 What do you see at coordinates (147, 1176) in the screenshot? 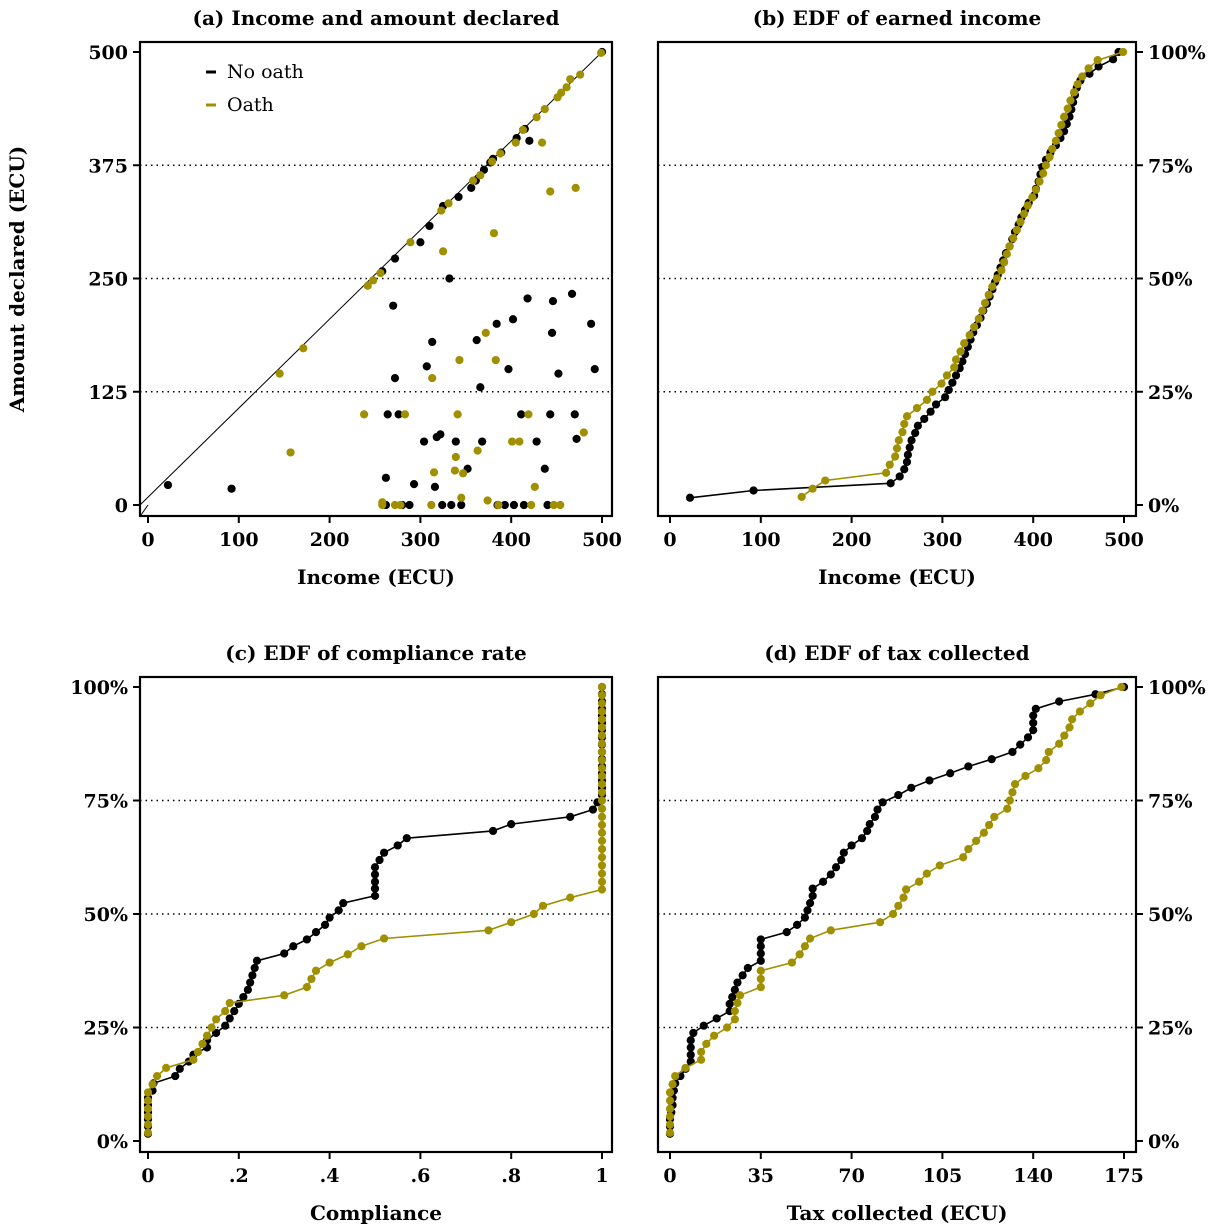
I see `x-tick-label: 0` at bounding box center [147, 1176].